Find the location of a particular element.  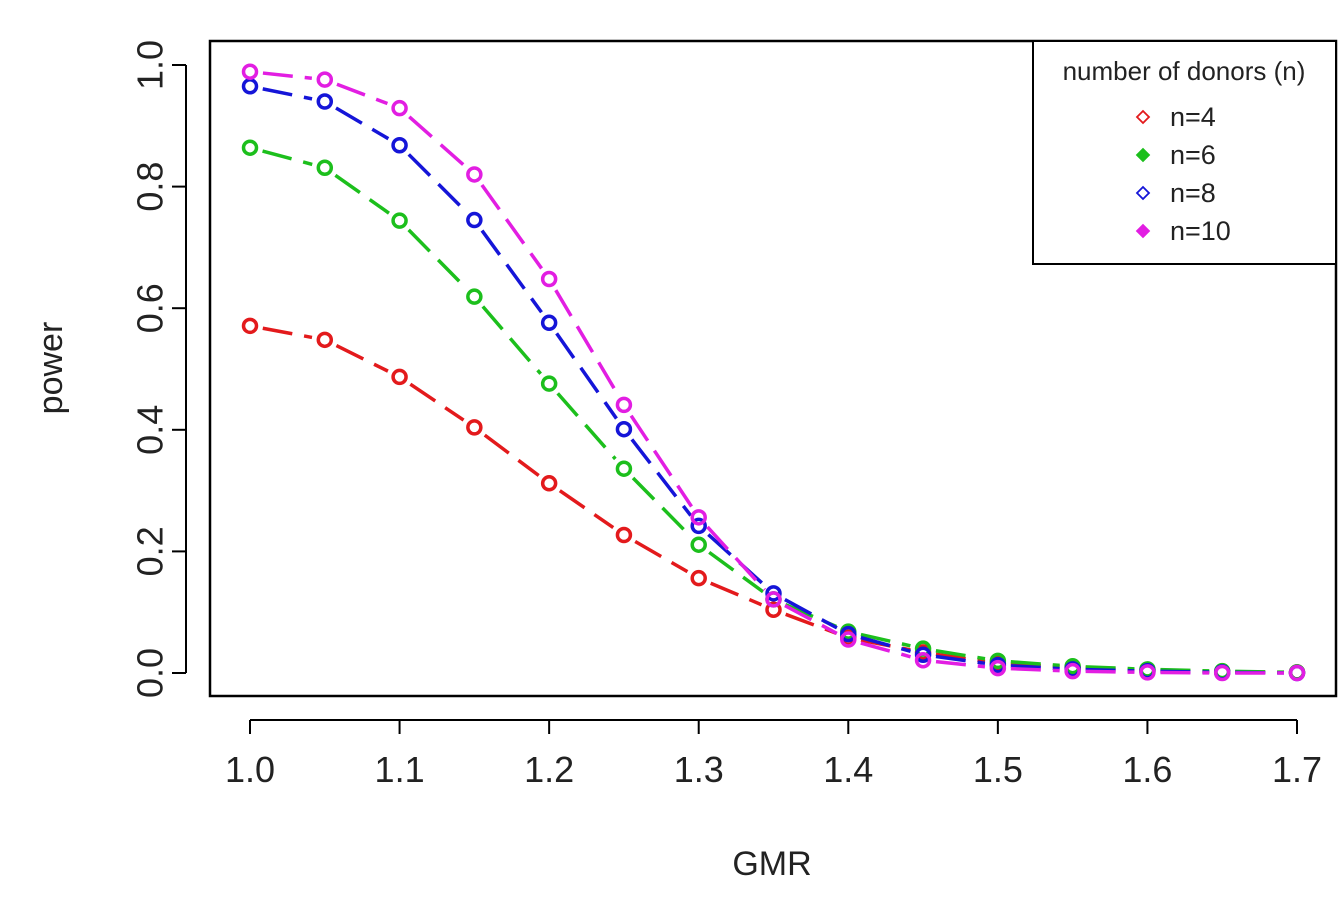

legend-label: n=8 is located at coordinates (1193, 193).